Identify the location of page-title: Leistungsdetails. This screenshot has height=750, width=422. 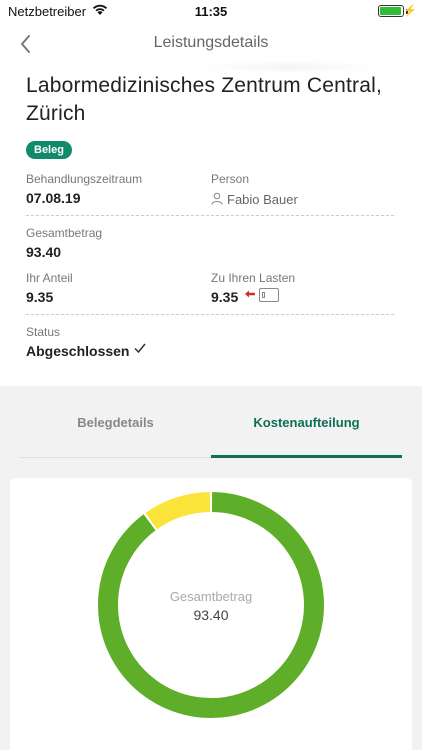
(211, 42).